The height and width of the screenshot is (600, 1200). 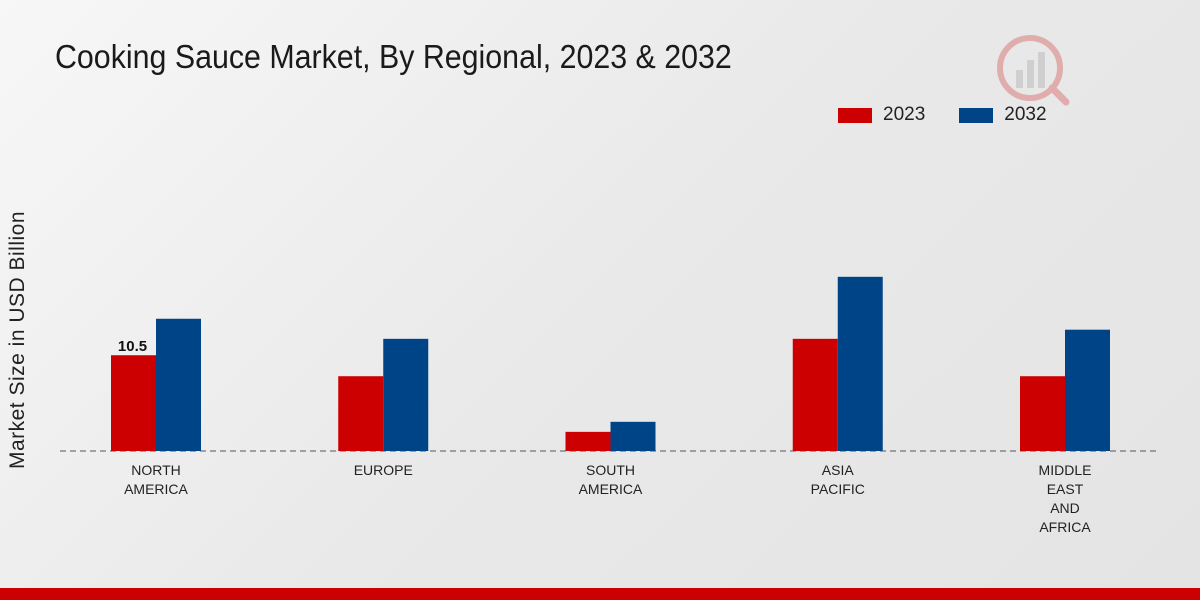 I want to click on bar-2032-asia-pacific, so click(x=860, y=363).